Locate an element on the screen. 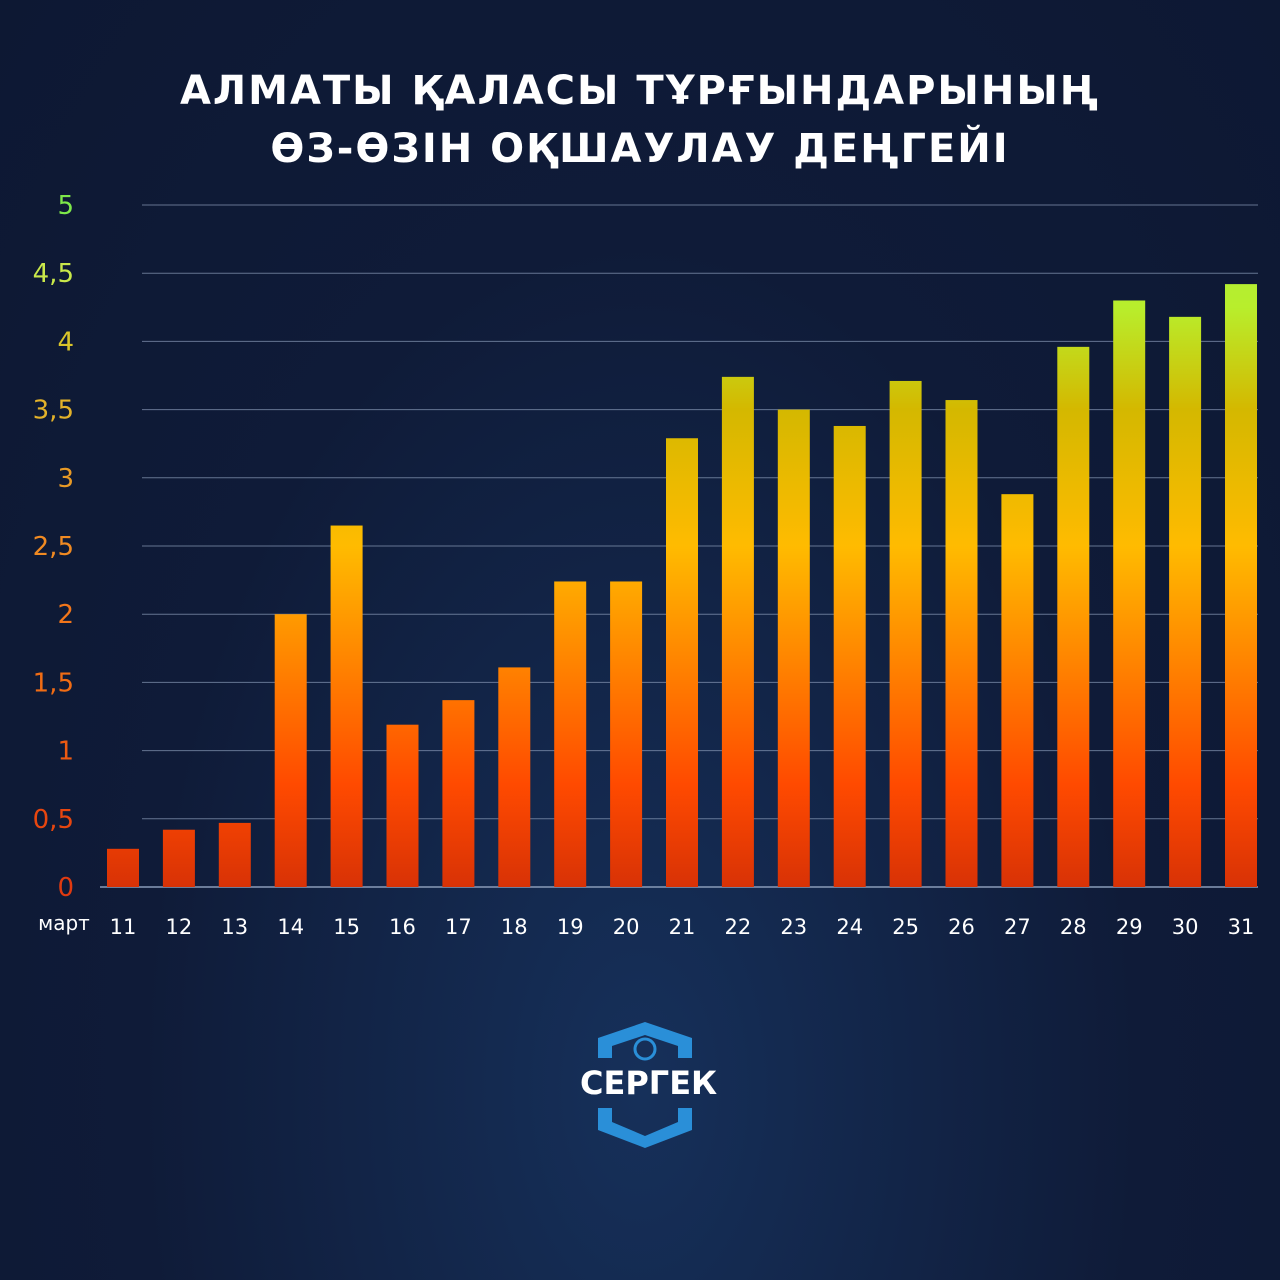 The image size is (1280, 1280). x-tick-label: 16 is located at coordinates (402, 927).